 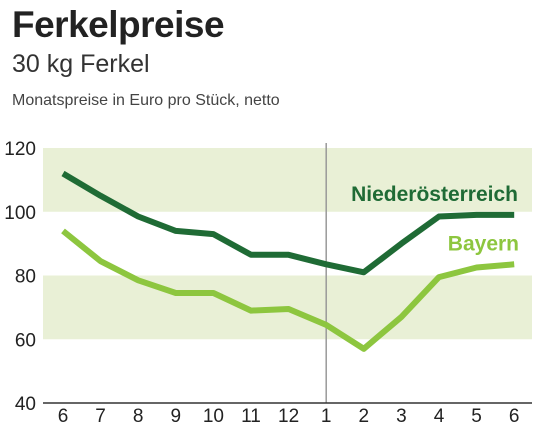 What do you see at coordinates (364, 416) in the screenshot?
I see `x-tick-label: 2` at bounding box center [364, 416].